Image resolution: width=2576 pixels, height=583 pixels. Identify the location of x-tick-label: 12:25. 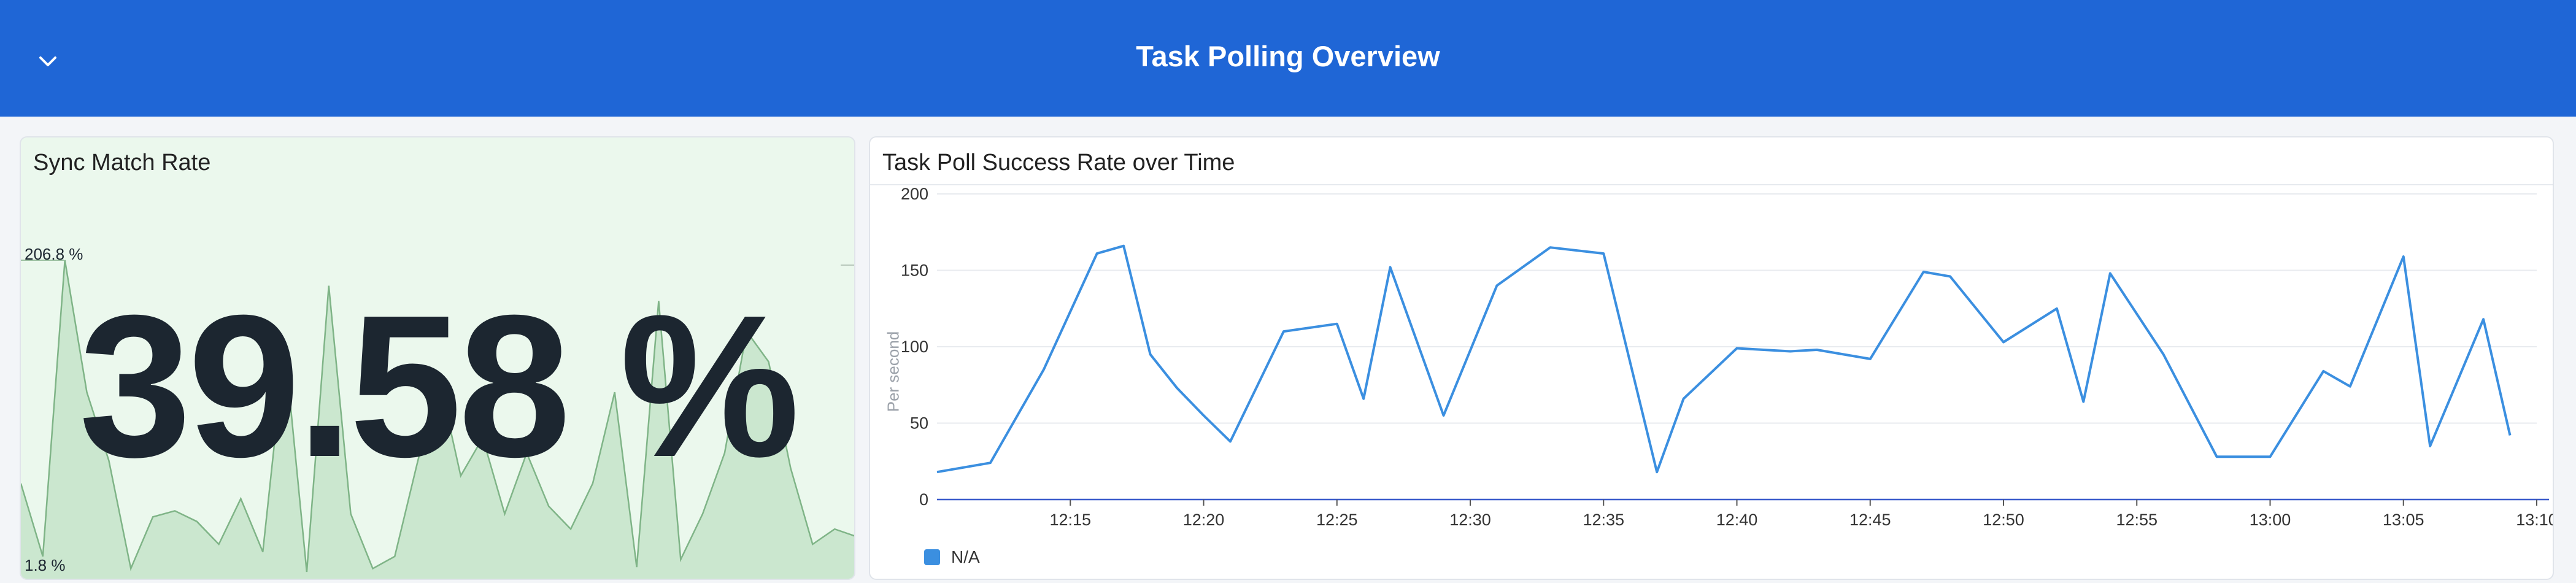
(1337, 520).